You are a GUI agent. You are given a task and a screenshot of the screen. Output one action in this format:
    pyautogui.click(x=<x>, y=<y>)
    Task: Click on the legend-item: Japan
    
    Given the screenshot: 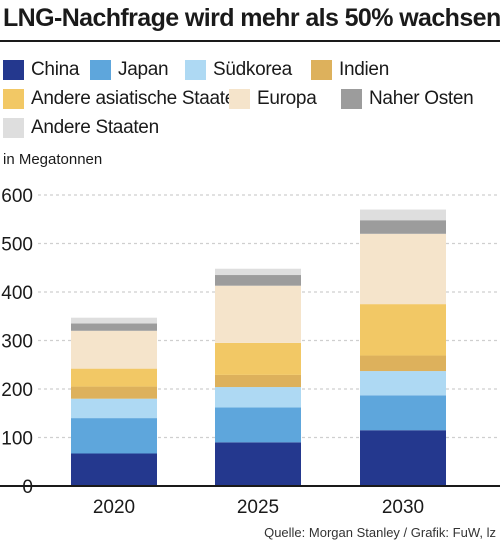 What is the action you would take?
    pyautogui.click(x=129, y=70)
    